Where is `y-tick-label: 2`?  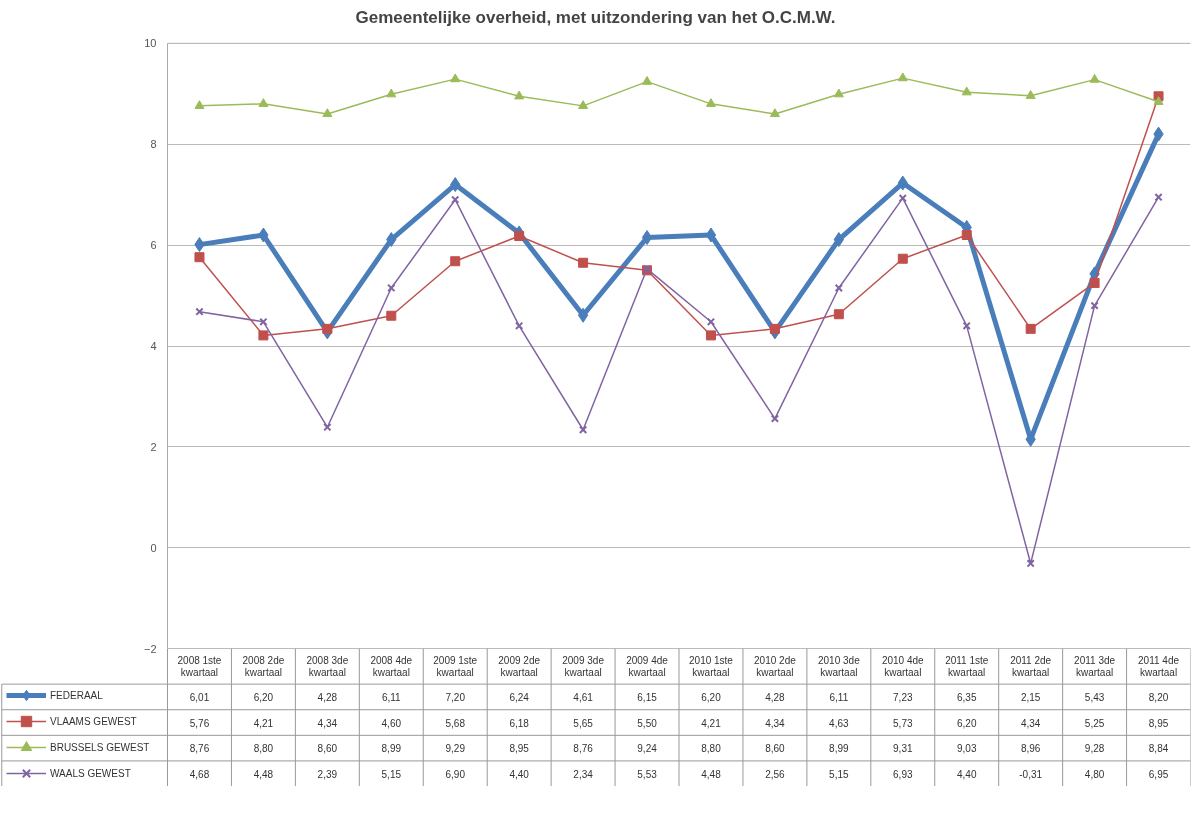 y-tick-label: 2 is located at coordinates (153, 446).